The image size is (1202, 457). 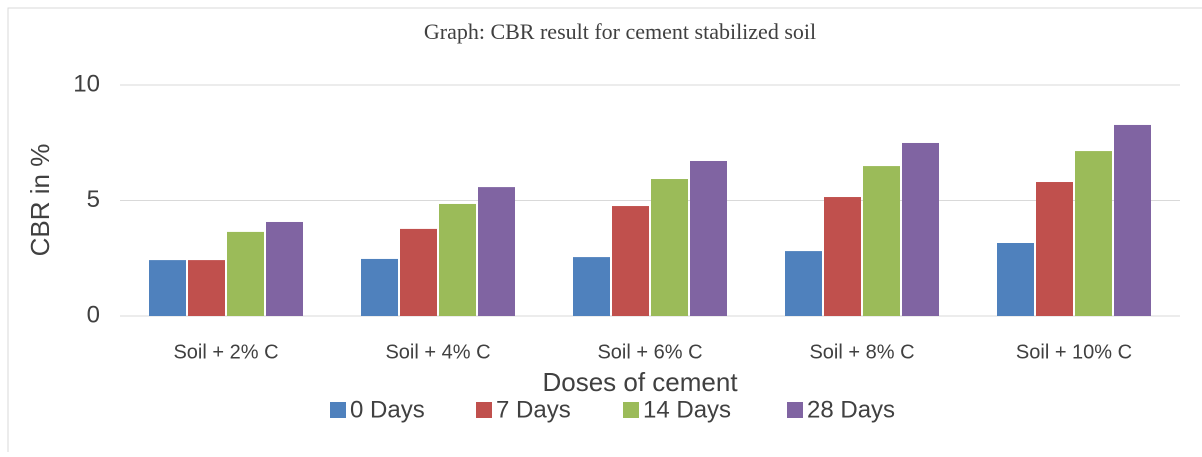 I want to click on y-axis-label: CBR in %, so click(x=40, y=200).